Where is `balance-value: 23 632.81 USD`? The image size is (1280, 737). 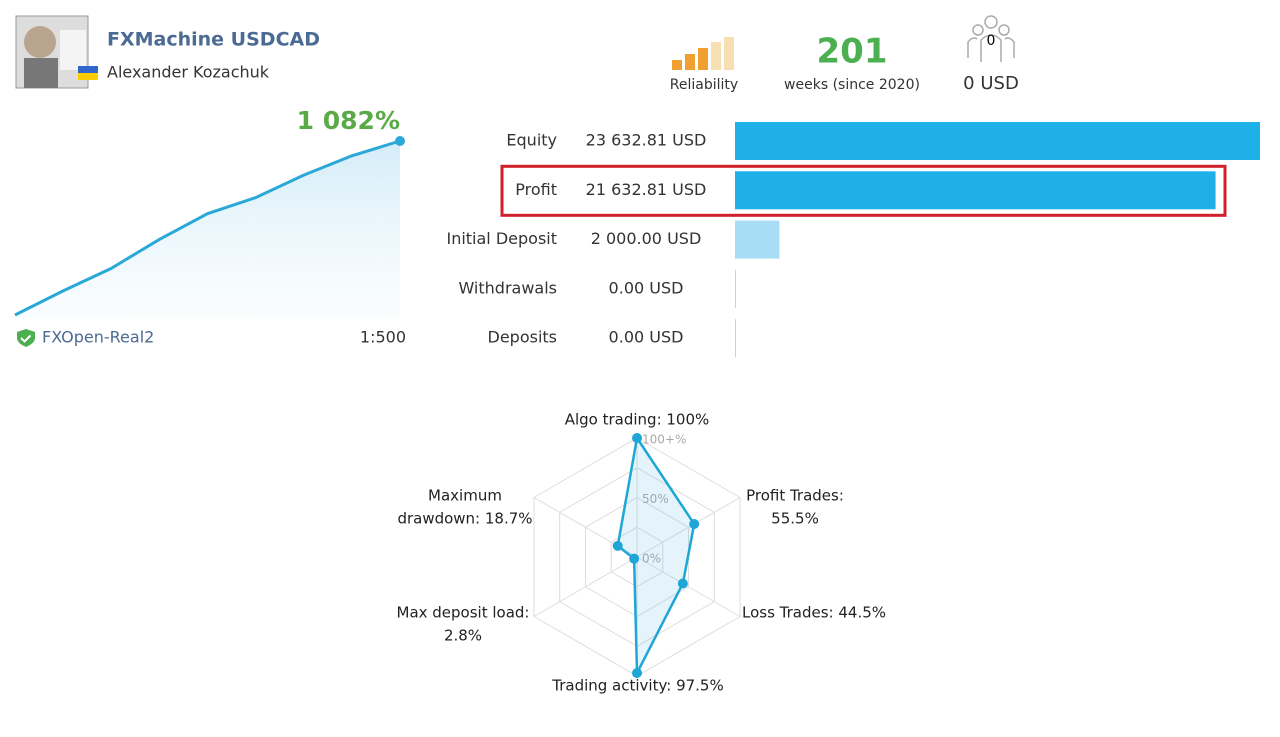 balance-value: 23 632.81 USD is located at coordinates (646, 140).